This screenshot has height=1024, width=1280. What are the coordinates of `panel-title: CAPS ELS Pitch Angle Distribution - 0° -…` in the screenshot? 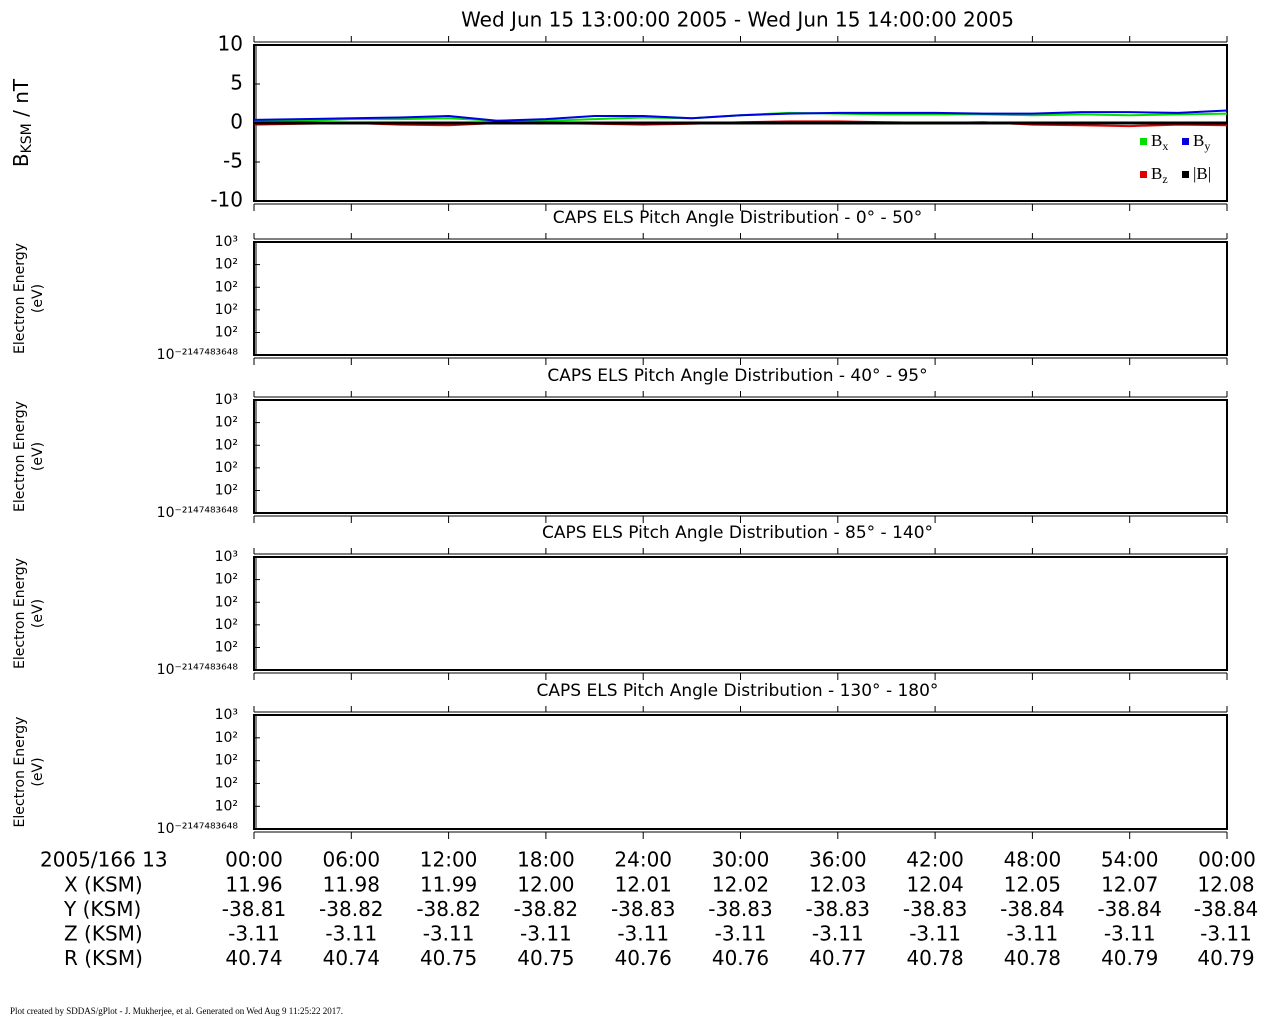 It's located at (737, 218).